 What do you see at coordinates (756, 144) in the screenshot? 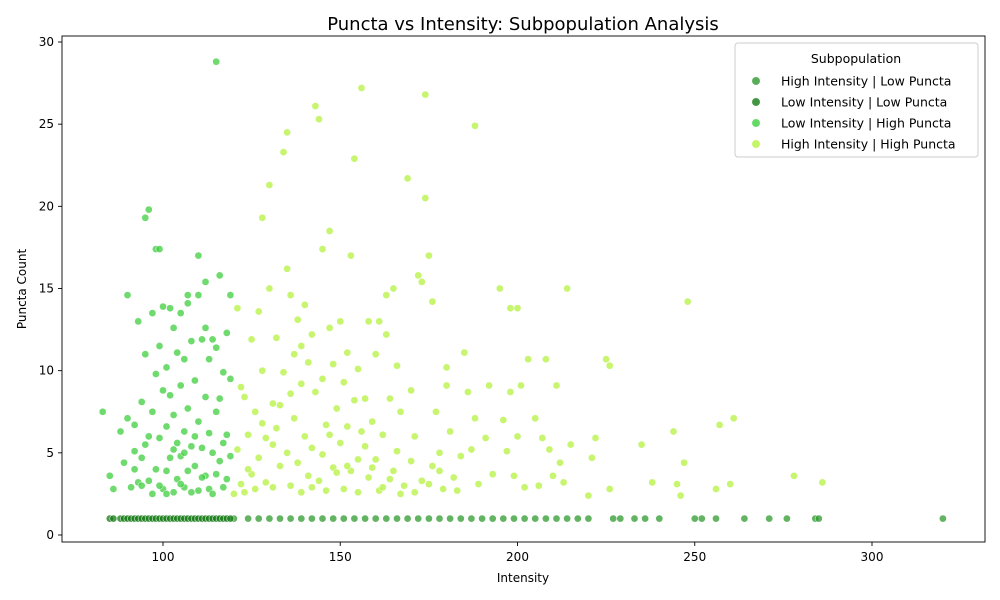
I see `legend-marker` at bounding box center [756, 144].